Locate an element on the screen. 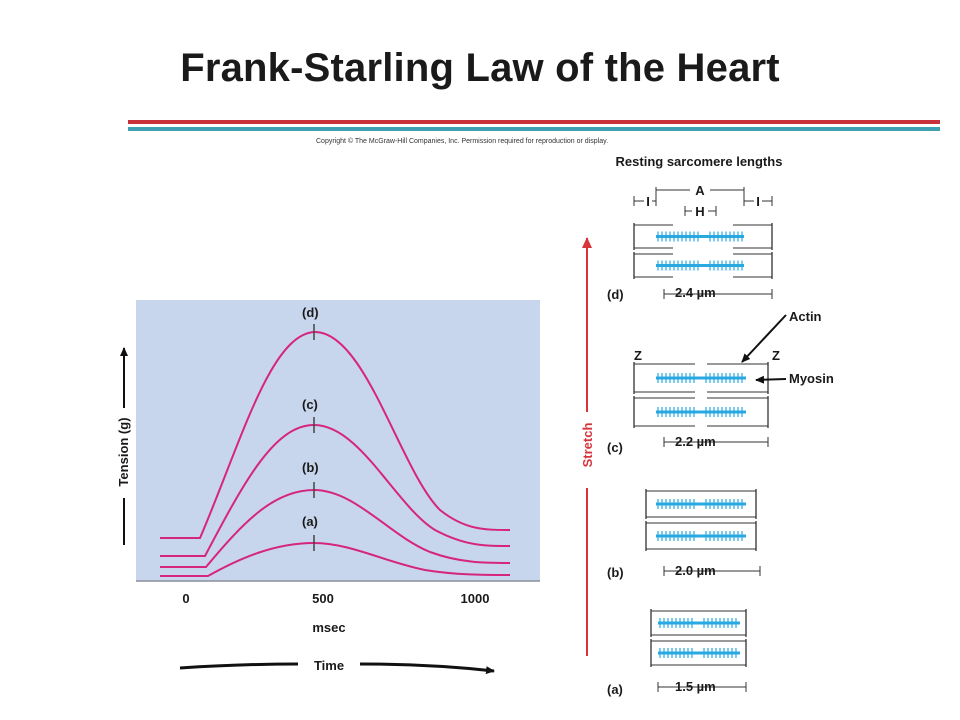 The image size is (960, 720). x-tick-1000: 1000 is located at coordinates (475, 598).